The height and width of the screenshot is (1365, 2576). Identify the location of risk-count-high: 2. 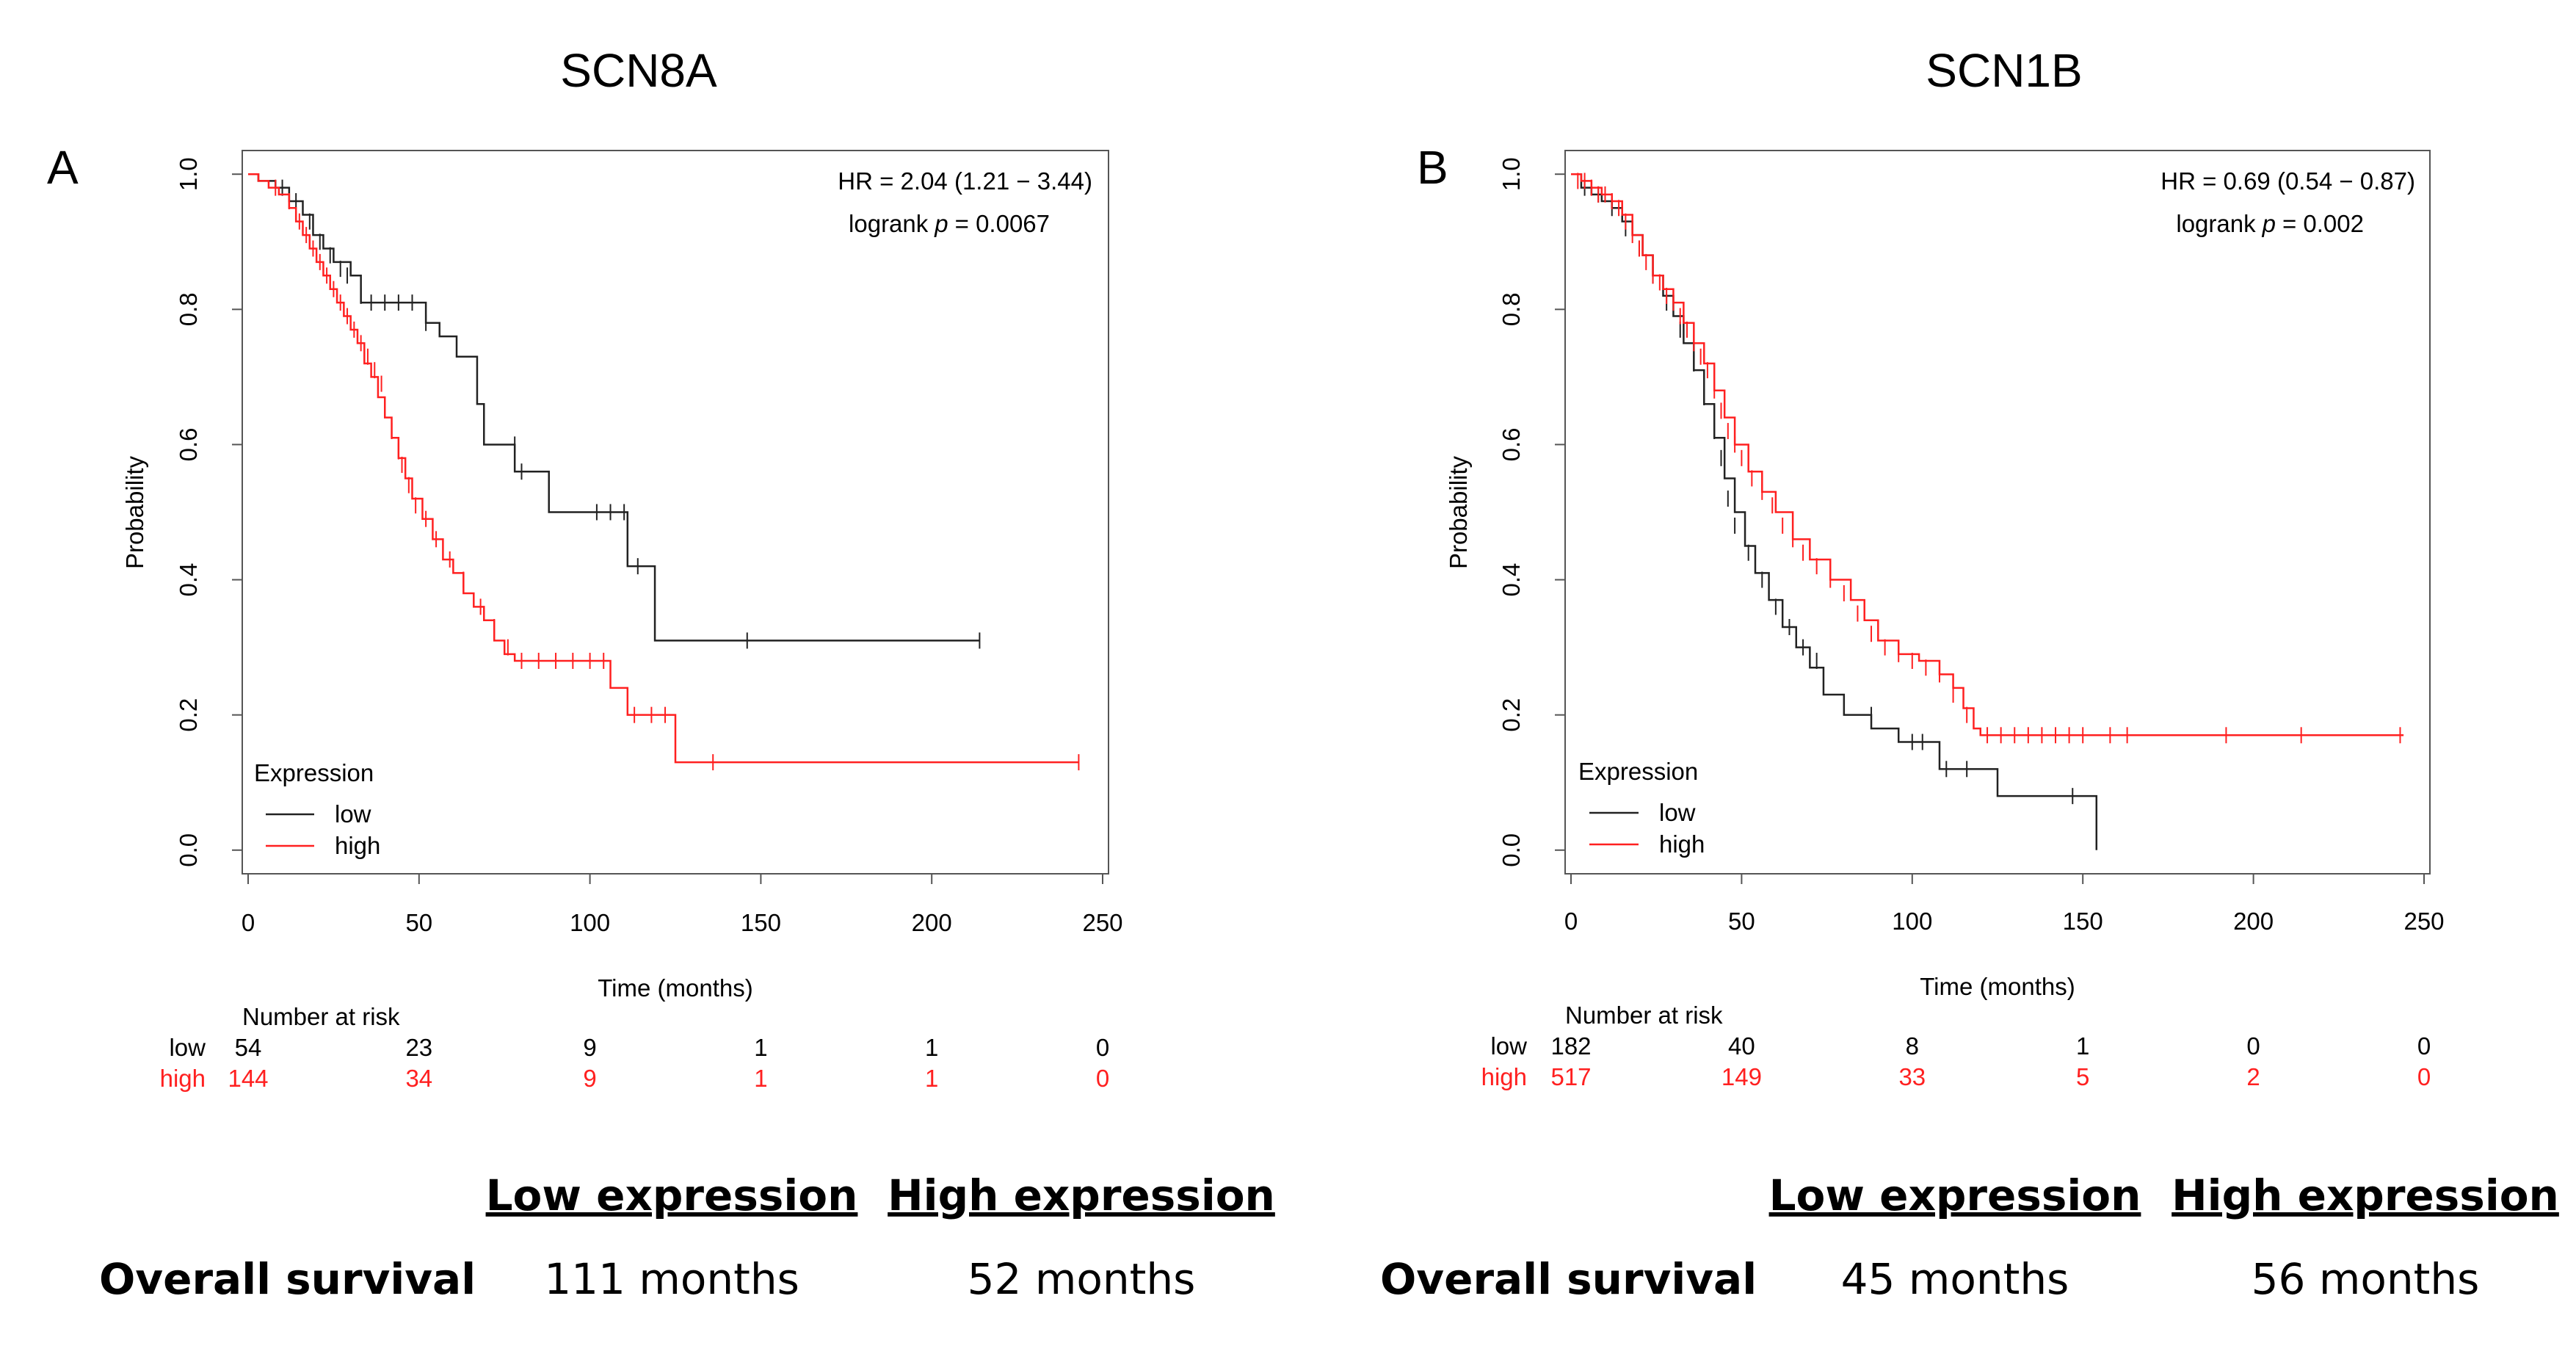
(2253, 1076).